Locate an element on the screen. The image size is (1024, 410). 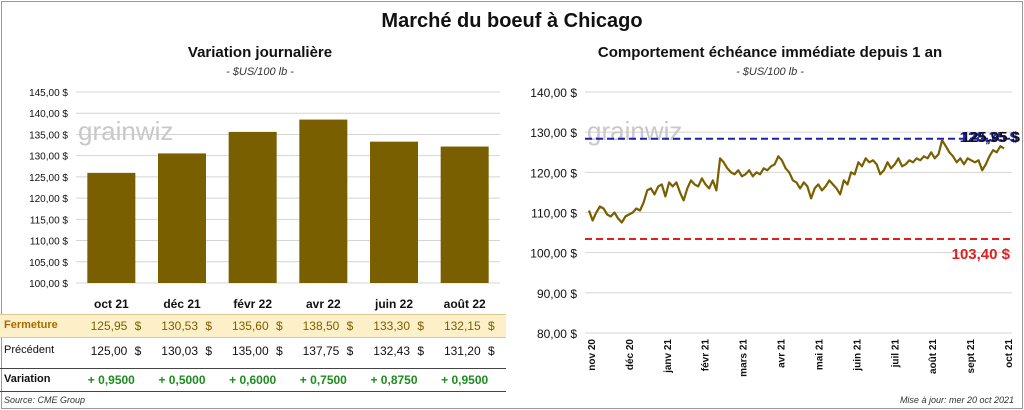
x-tick-label: déc 20 is located at coordinates (630, 355).